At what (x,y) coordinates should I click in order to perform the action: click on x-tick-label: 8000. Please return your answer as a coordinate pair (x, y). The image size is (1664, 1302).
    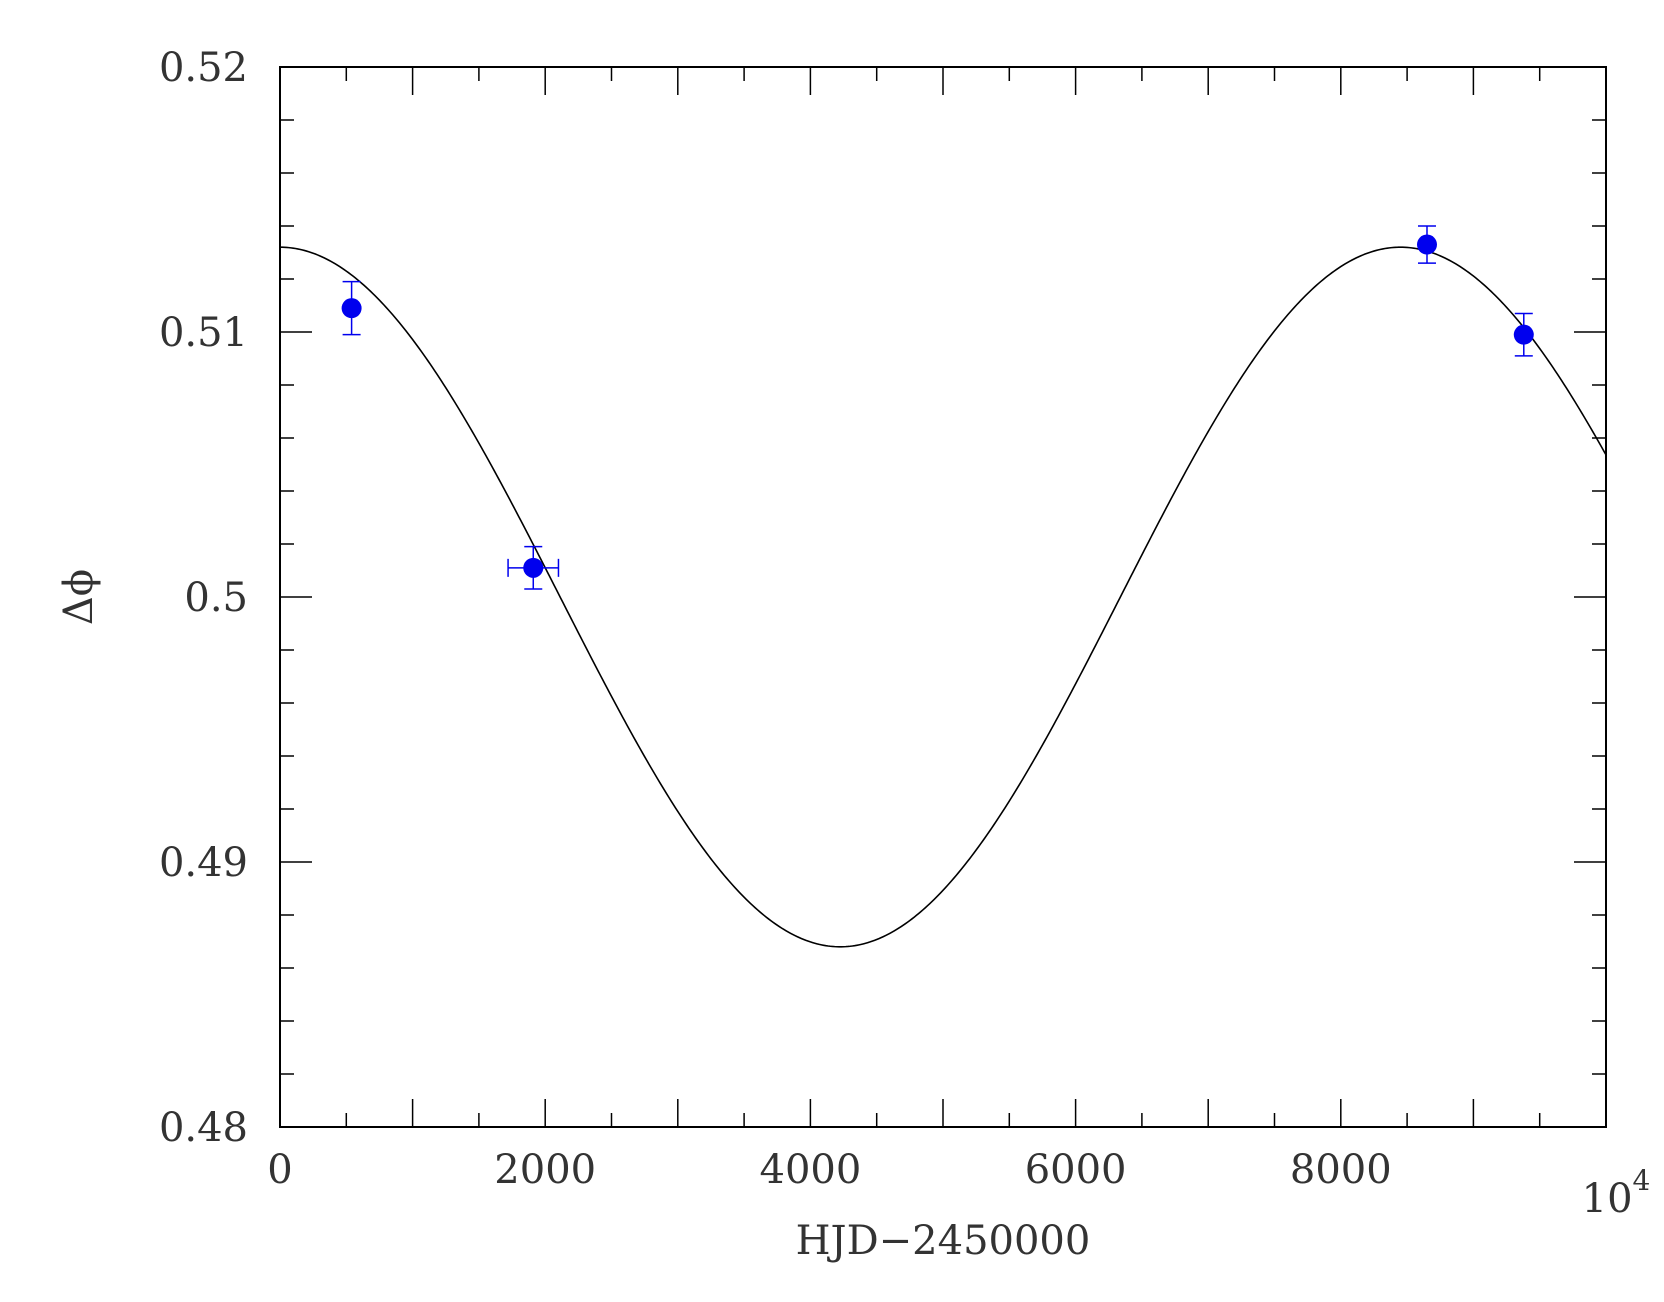
    Looking at the image, I should click on (1341, 1170).